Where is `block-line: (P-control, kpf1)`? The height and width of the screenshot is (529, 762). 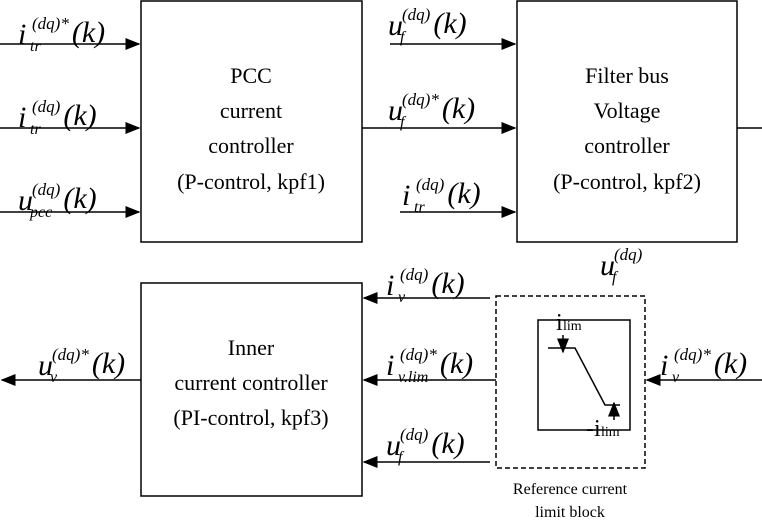
block-line: (P-control, kpf1) is located at coordinates (251, 181).